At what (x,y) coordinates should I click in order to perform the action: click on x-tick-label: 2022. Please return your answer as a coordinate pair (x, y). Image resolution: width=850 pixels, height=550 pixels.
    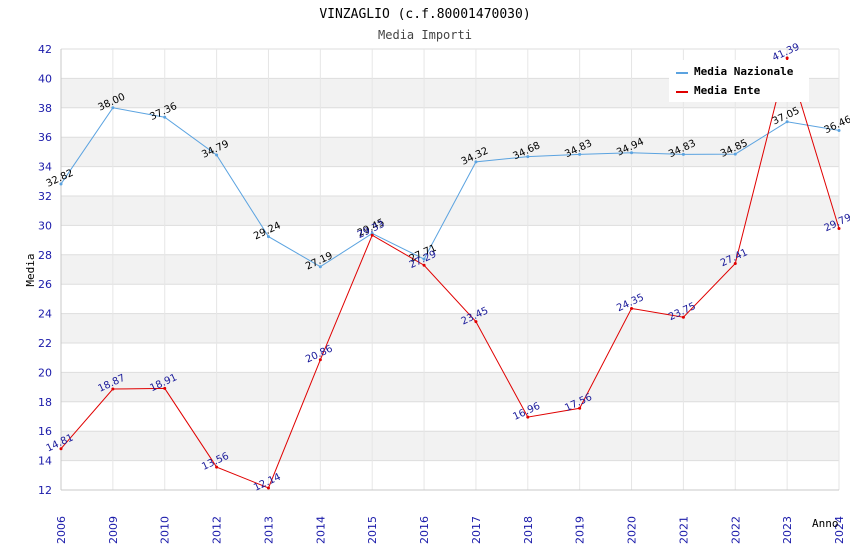
    Looking at the image, I should click on (735, 530).